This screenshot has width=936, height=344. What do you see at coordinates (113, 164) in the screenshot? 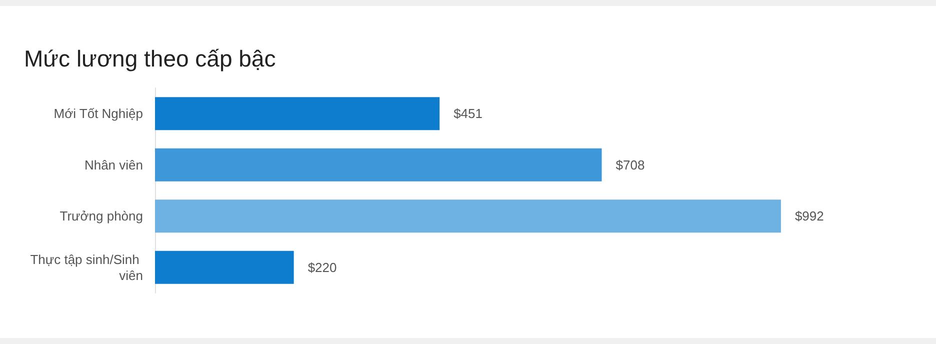
I see `y-tick-label: Nhân viên` at bounding box center [113, 164].